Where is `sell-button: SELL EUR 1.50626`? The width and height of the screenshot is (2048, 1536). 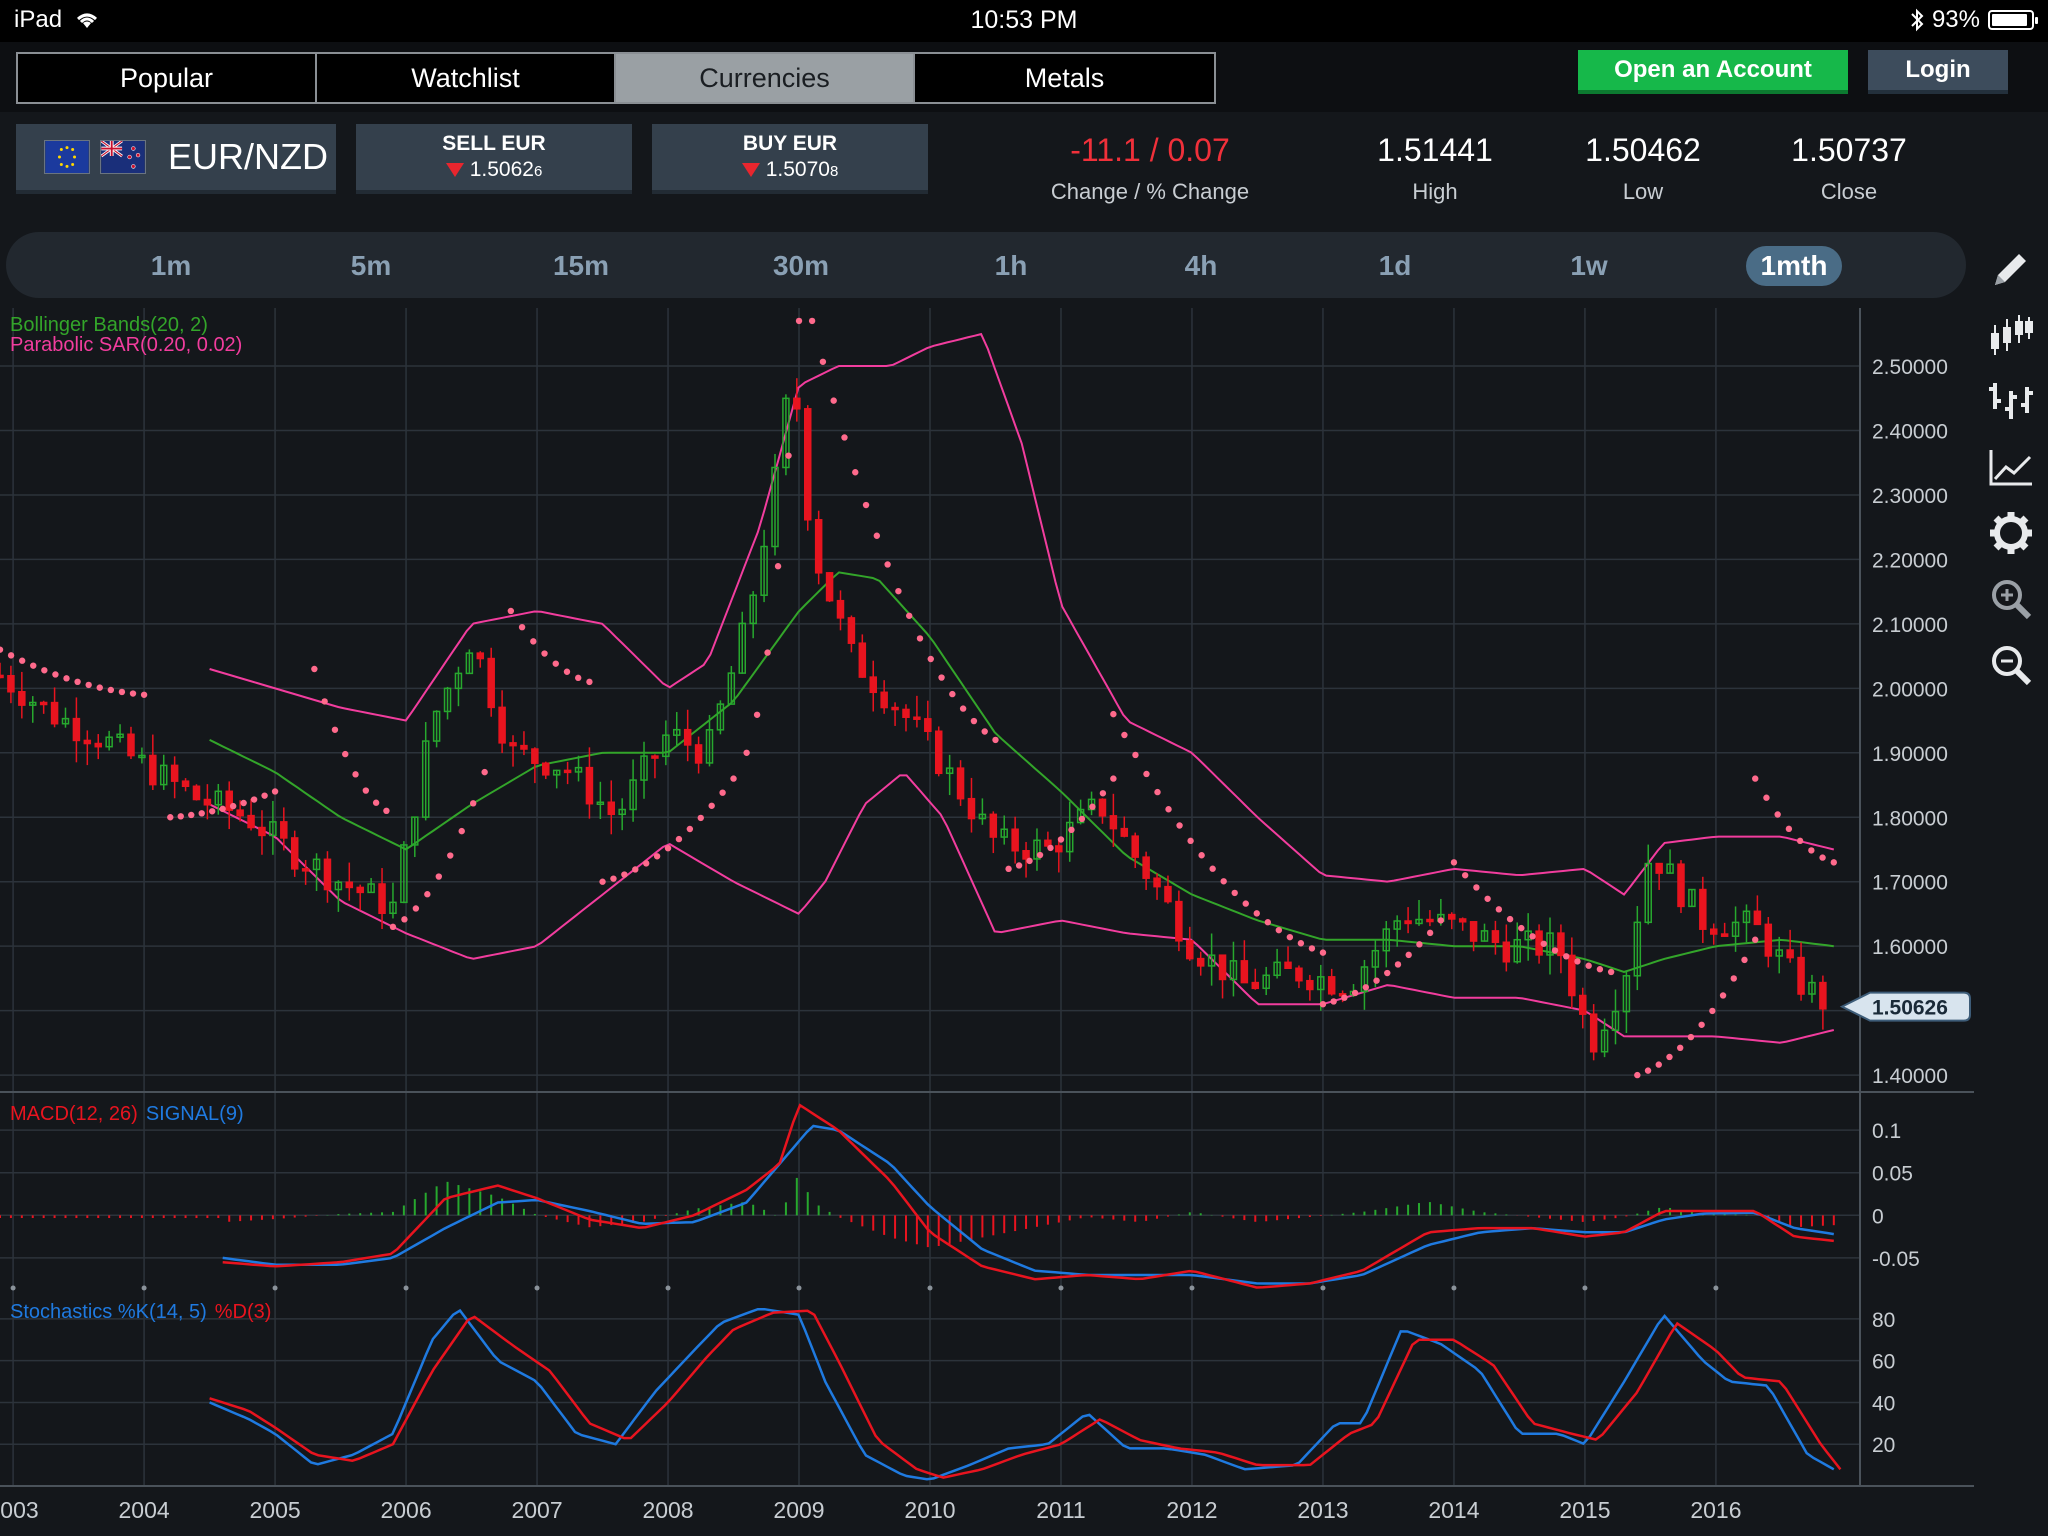
sell-button: SELL EUR 1.50626 is located at coordinates (494, 159).